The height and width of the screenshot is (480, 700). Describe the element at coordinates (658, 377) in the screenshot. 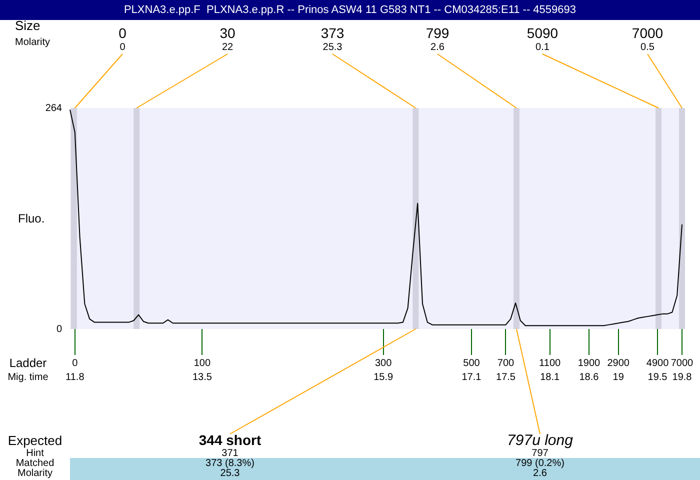

I see `text: 19.5` at that location.